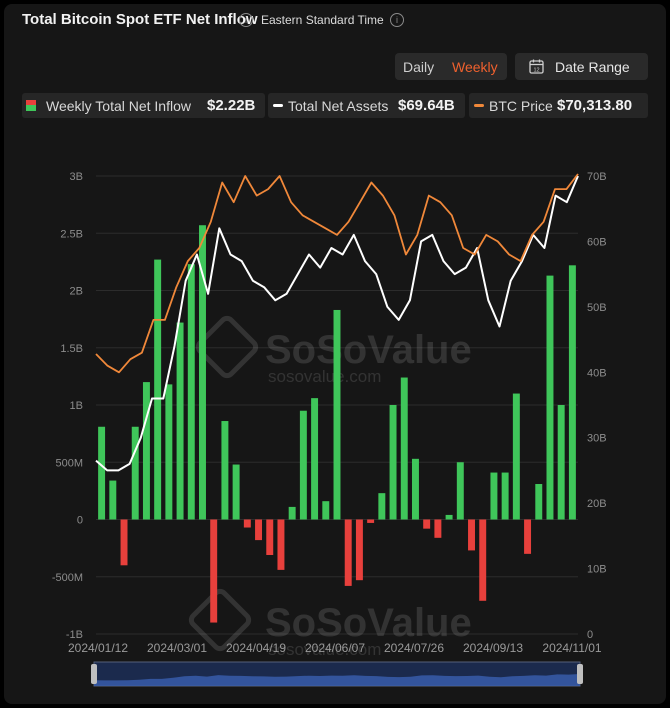 This screenshot has height=708, width=670. What do you see at coordinates (493, 648) in the screenshot?
I see `x-tick-label: 2024/09/13` at bounding box center [493, 648].